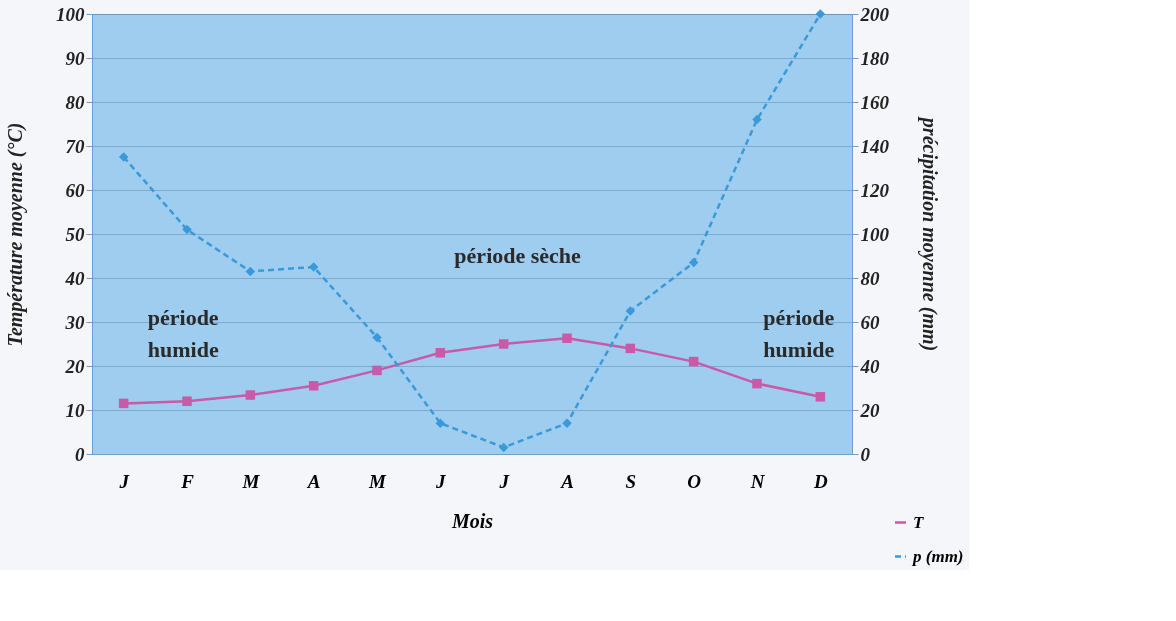 The width and height of the screenshot is (1176, 621). I want to click on legend-label: p (mm), so click(937, 556).